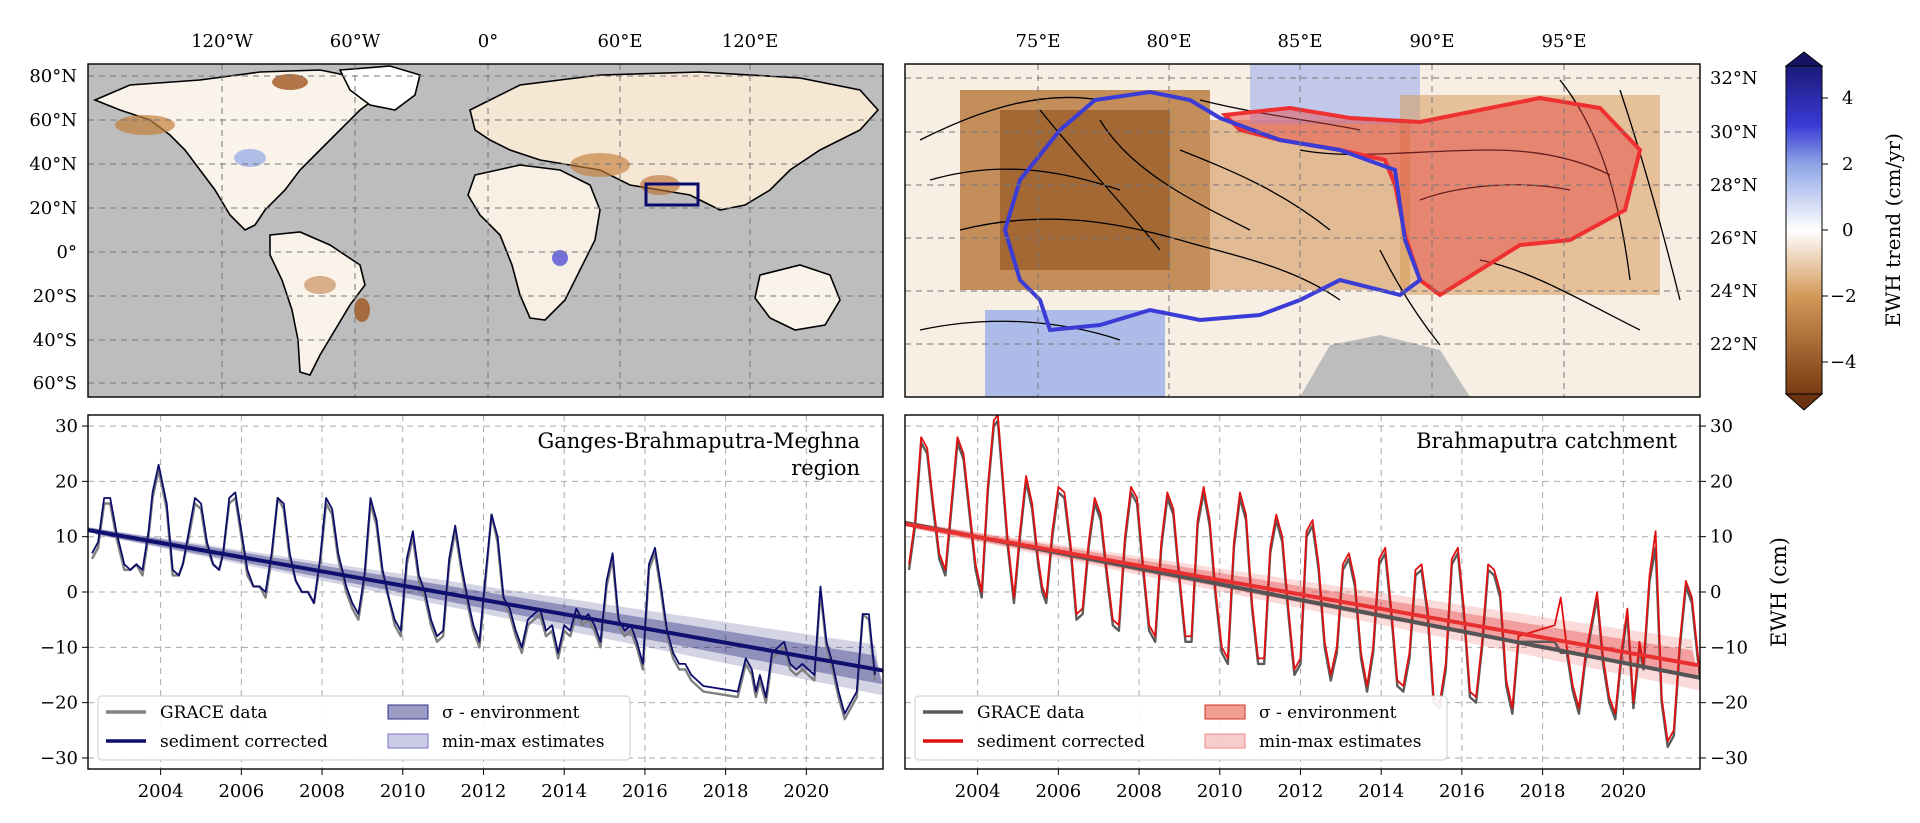 Image resolution: width=1920 pixels, height=823 pixels. Describe the element at coordinates (322, 791) in the screenshot. I see `x-tick-label: 2008` at that location.